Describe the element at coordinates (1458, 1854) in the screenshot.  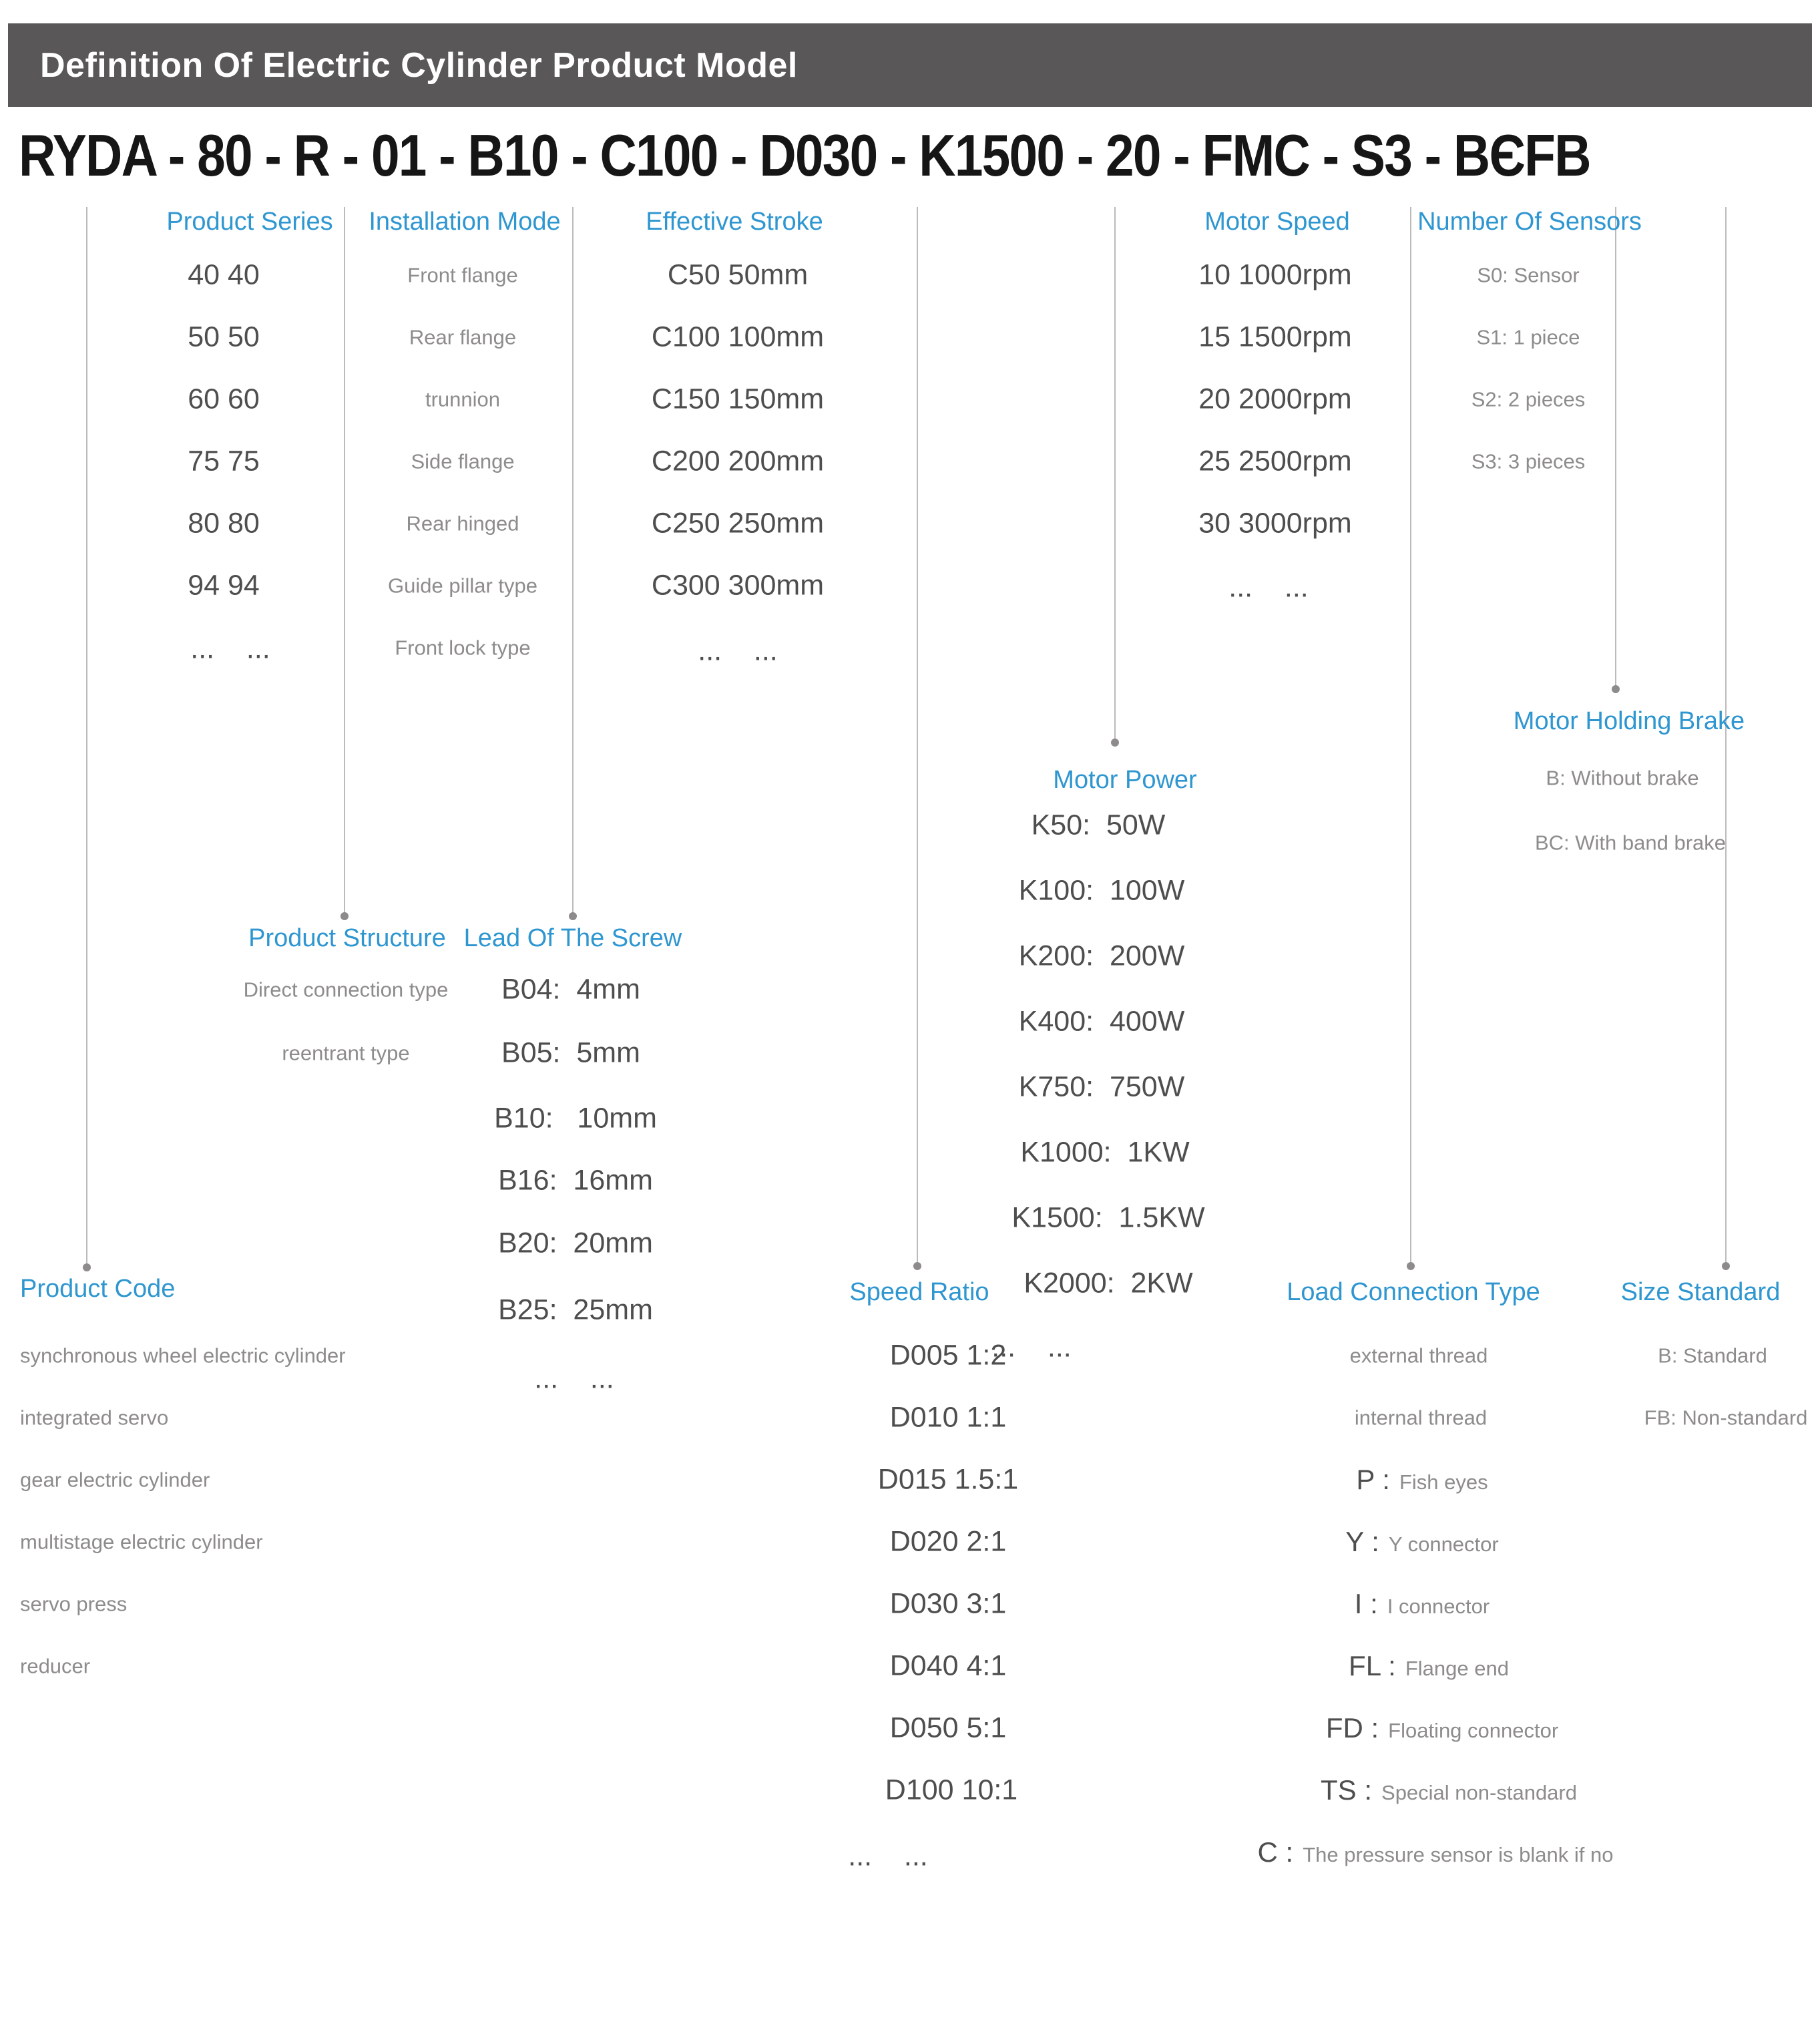
I see `option-desc: The pressure sensor is blank if no` at that location.